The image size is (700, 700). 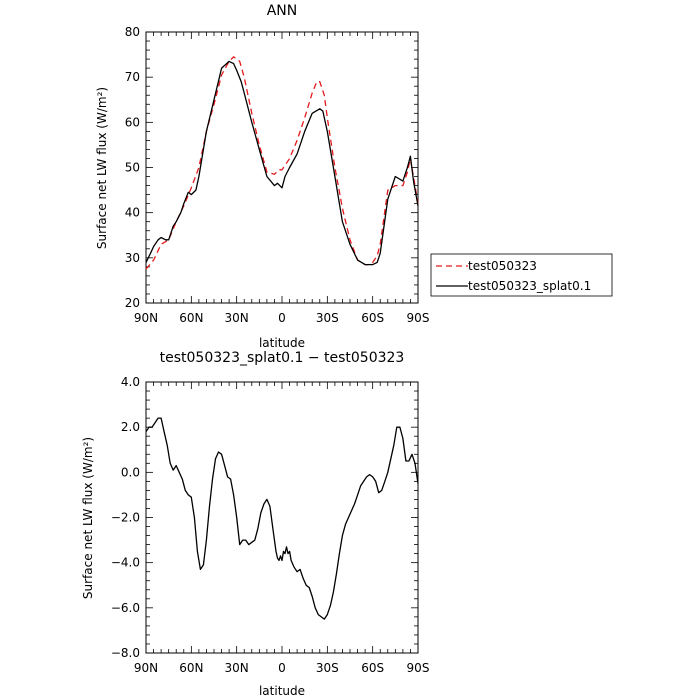 I want to click on legend-box, so click(x=521, y=275).